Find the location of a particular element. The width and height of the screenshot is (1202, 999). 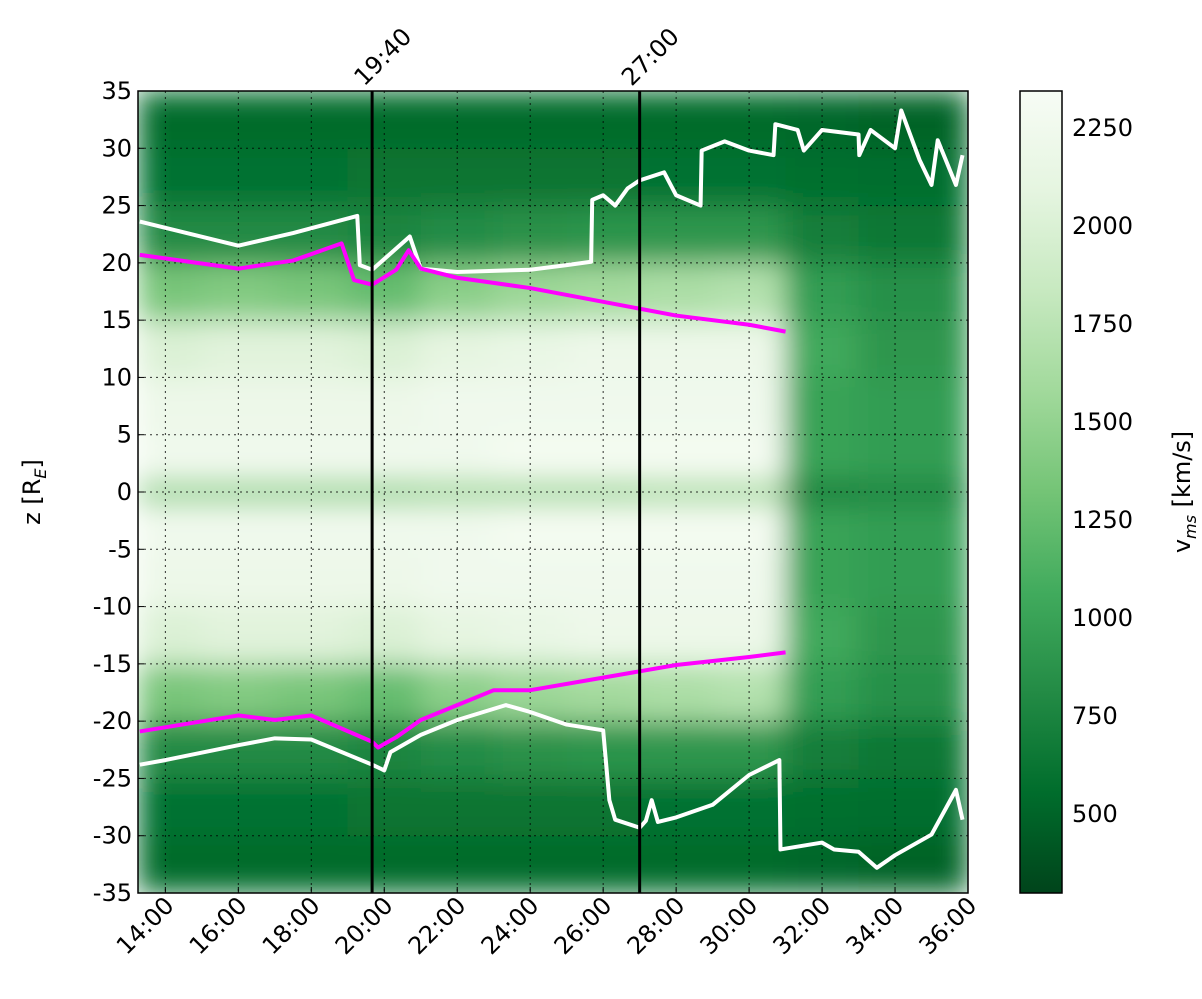

x-tick-label: 32:00 is located at coordinates (802, 925).